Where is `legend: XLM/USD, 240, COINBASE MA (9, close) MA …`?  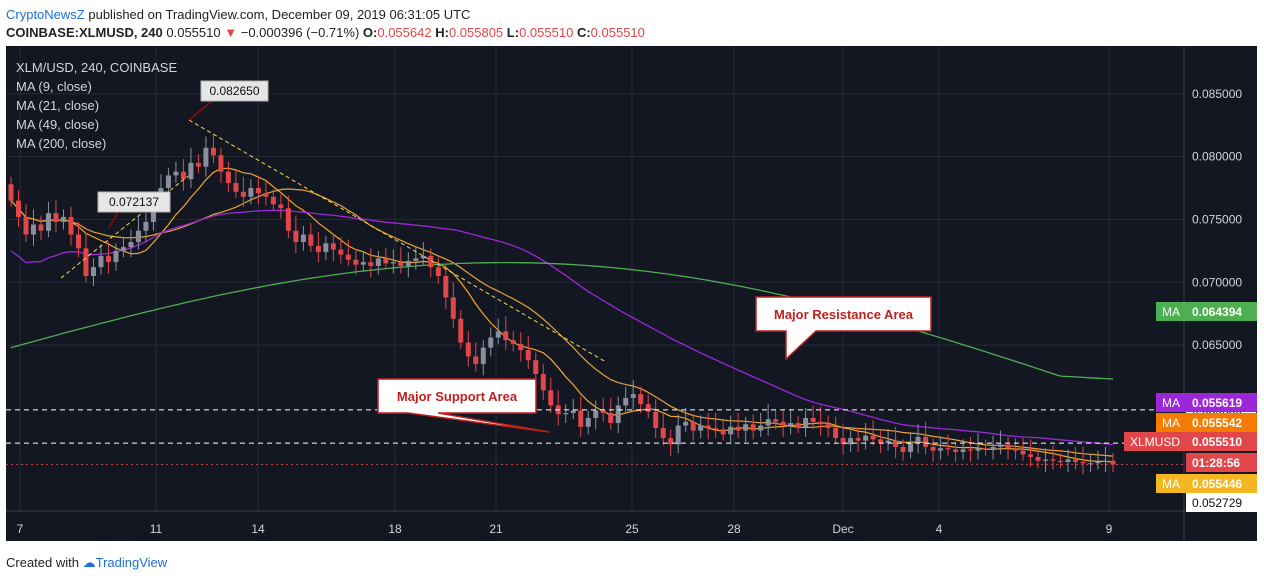 legend: XLM/USD, 240, COINBASE MA (9, close) MA … is located at coordinates (96, 105).